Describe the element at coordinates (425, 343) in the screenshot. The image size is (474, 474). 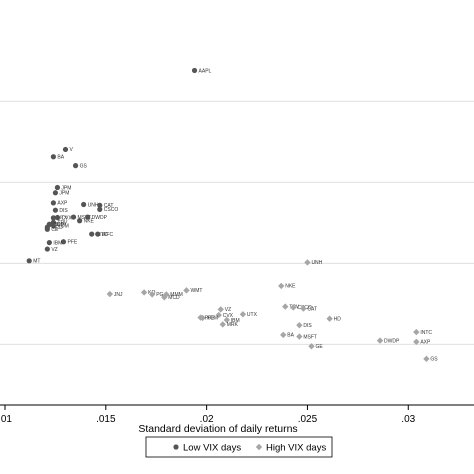
I see `point-label-high-axp: AXP` at that location.